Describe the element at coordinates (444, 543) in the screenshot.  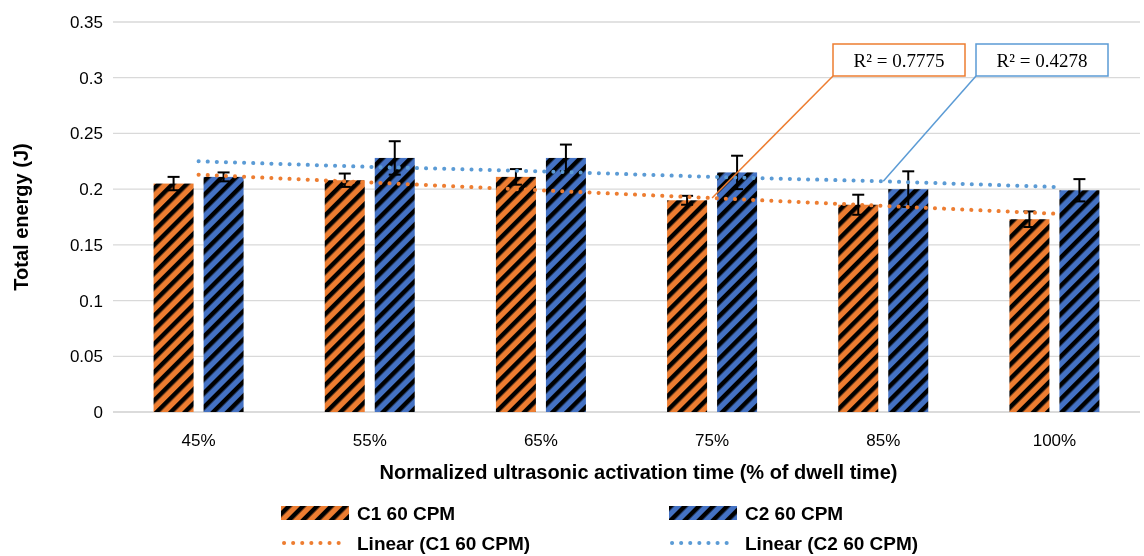
I see `legend-label: Linear (C1 60 CPM)` at that location.